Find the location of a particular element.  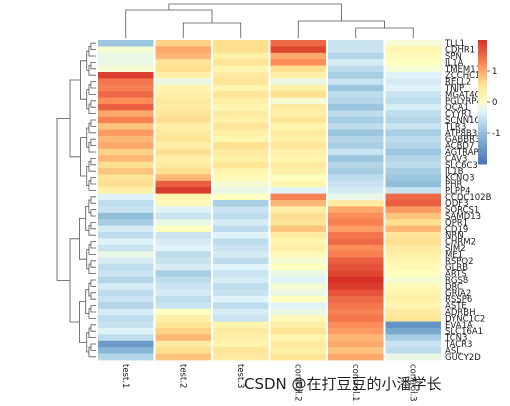

row-label: ARTS is located at coordinates (456, 275).